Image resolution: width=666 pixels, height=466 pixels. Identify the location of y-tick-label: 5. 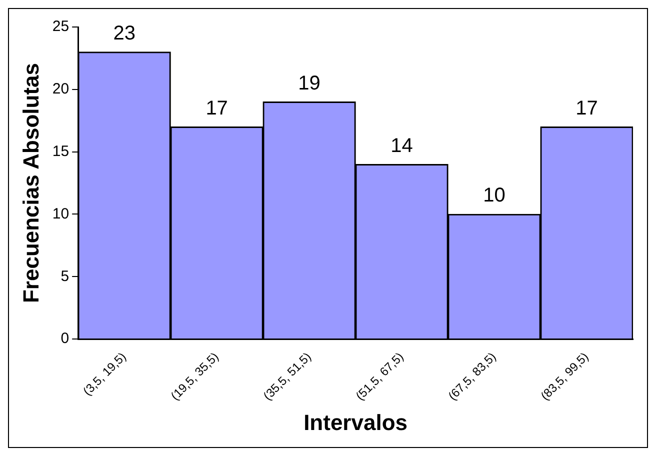
(65, 276).